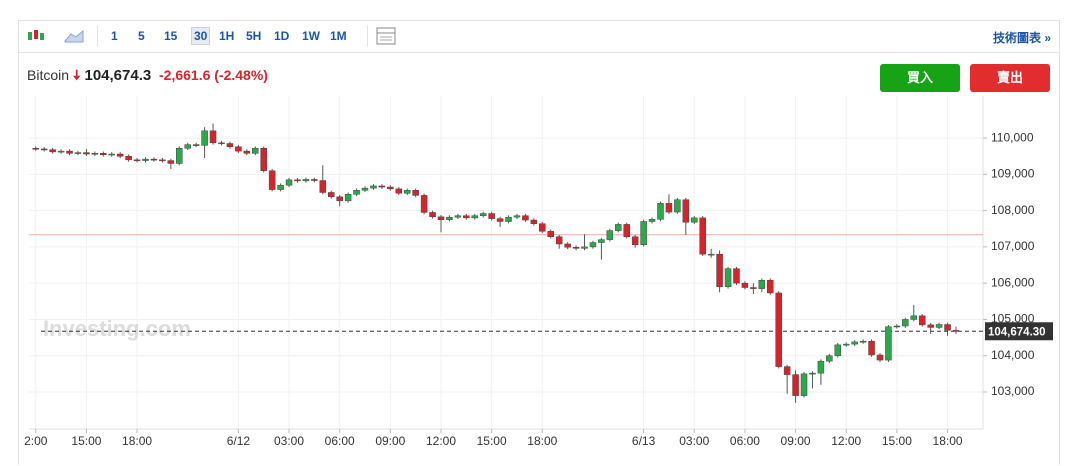  Describe the element at coordinates (118, 75) in the screenshot. I see `price: 104,674.3` at that location.